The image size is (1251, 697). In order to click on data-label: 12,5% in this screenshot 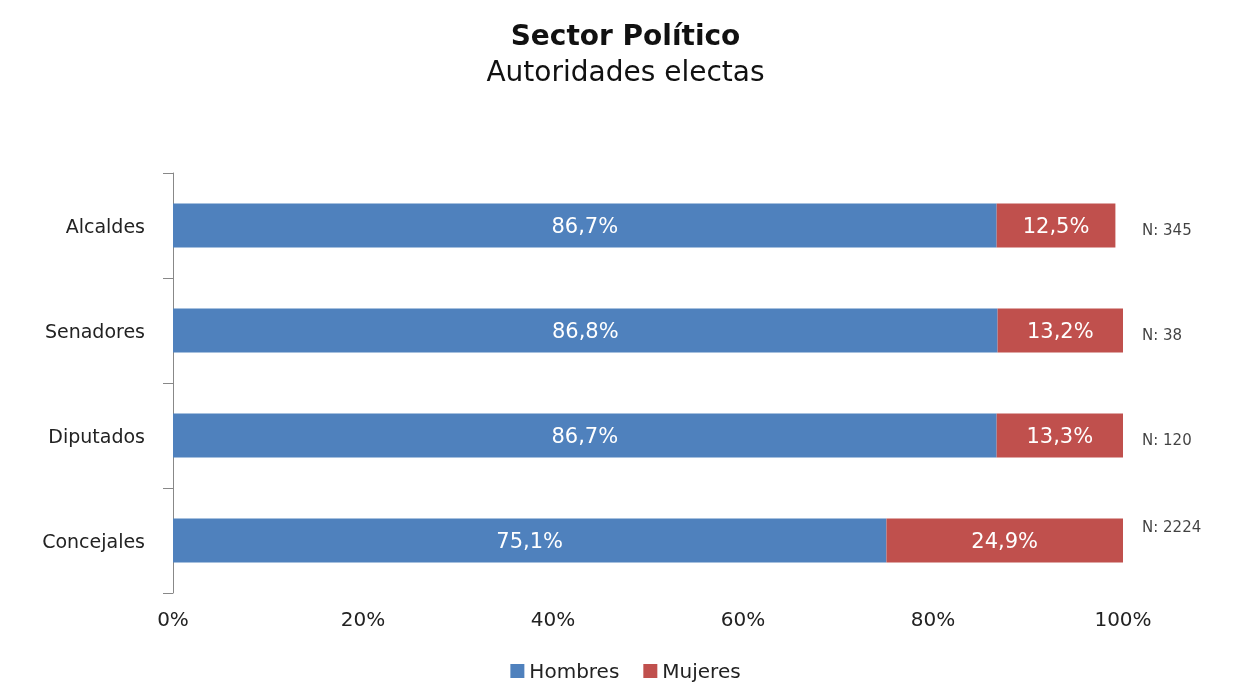, I will do `click(1056, 225)`.